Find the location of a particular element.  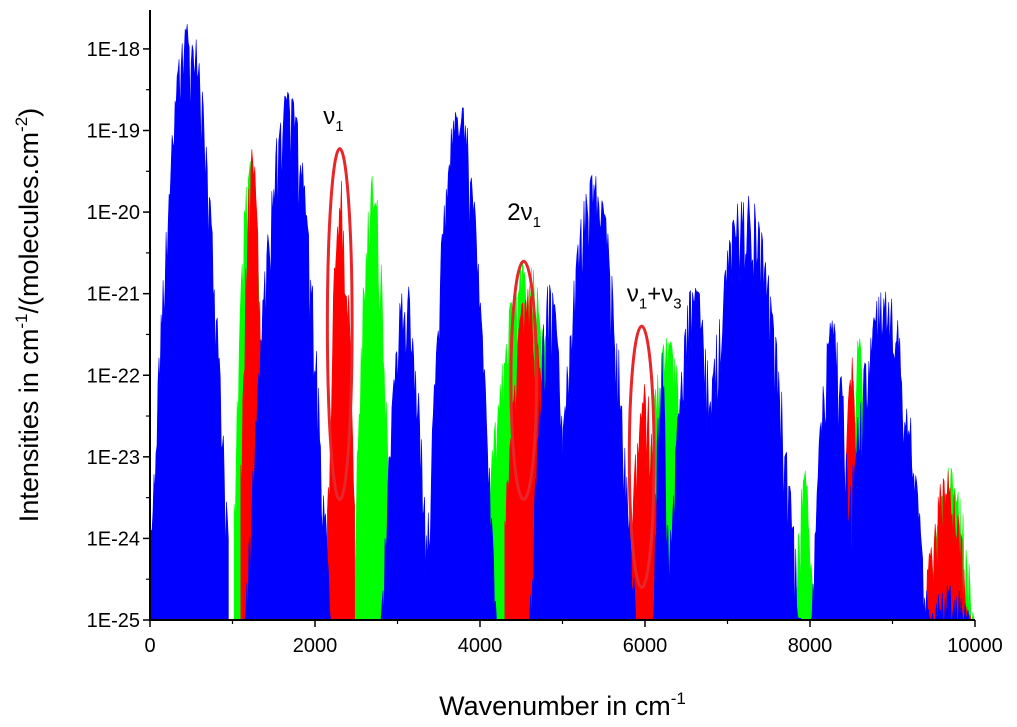

y-tick-label: 1E-20 is located at coordinates (113, 213).